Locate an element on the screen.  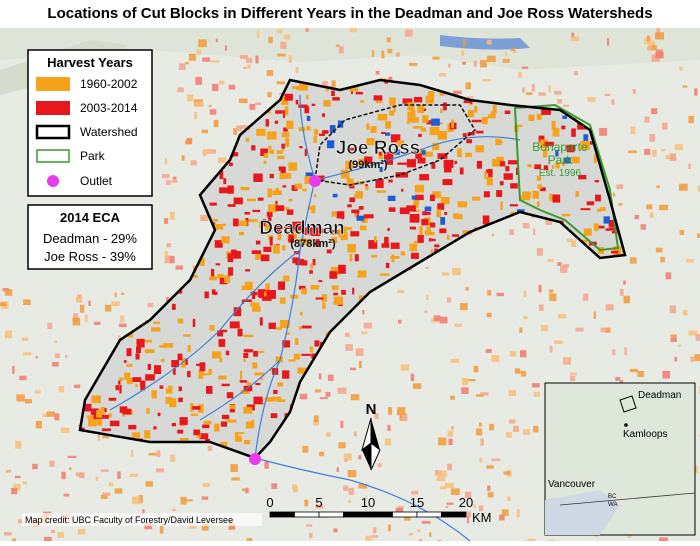
inset-map: Deadman Kamloops Vancouver BC WA is located at coordinates (620, 459).